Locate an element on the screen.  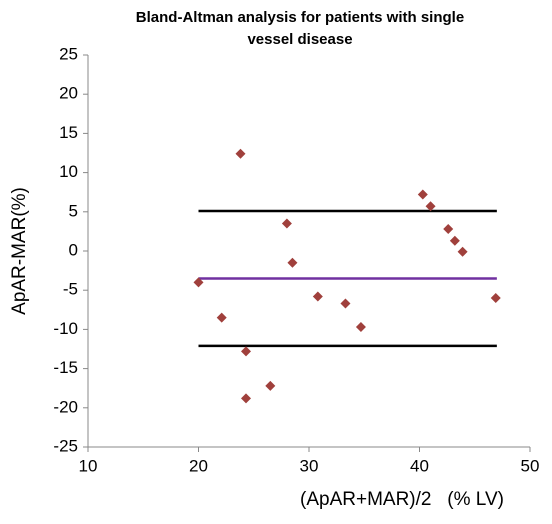
y-axis-label: ApAR-MAR(%) is located at coordinates (19, 251).